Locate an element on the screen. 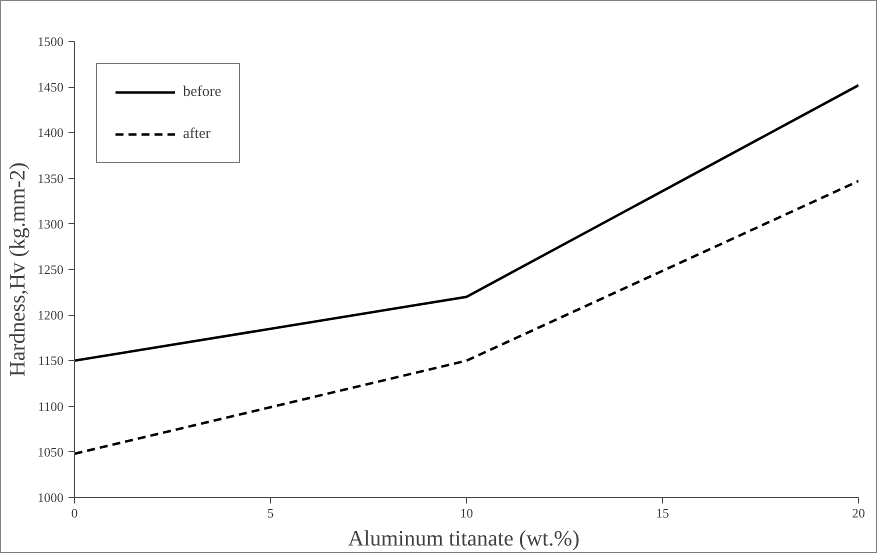 This screenshot has width=881, height=557. y-tick-label: 1400 is located at coordinates (51, 132).